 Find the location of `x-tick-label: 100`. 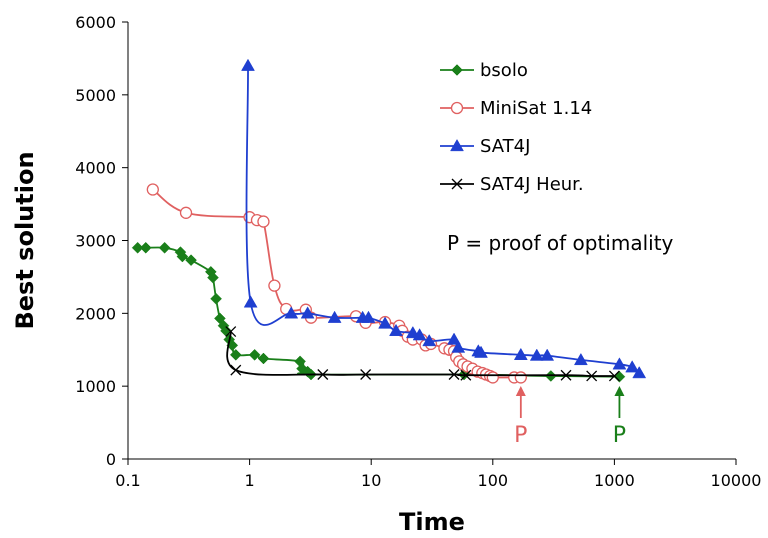

x-tick-label: 100 is located at coordinates (493, 480).